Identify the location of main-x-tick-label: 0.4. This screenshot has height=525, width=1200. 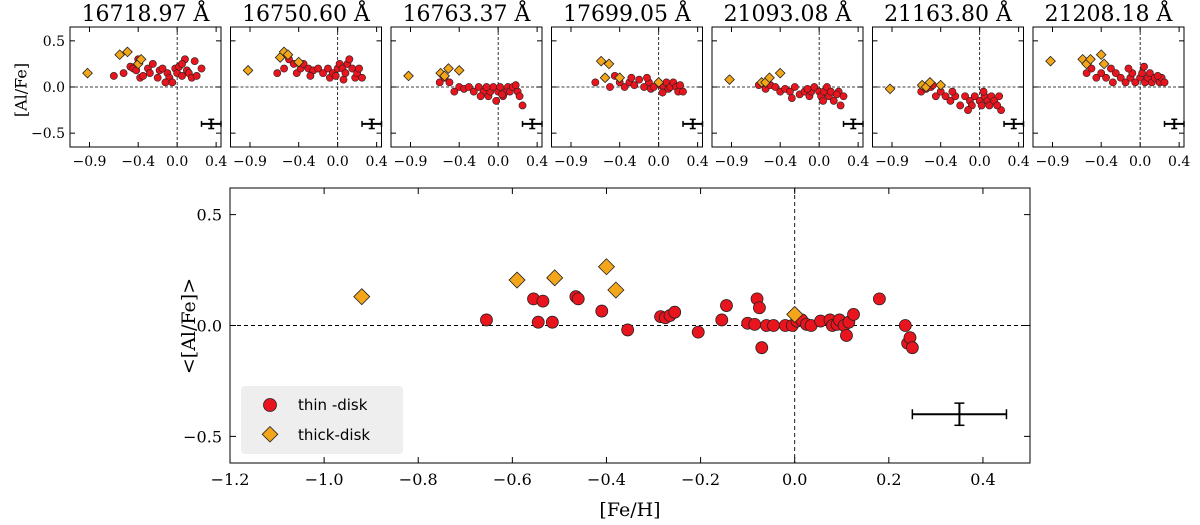
(982, 479).